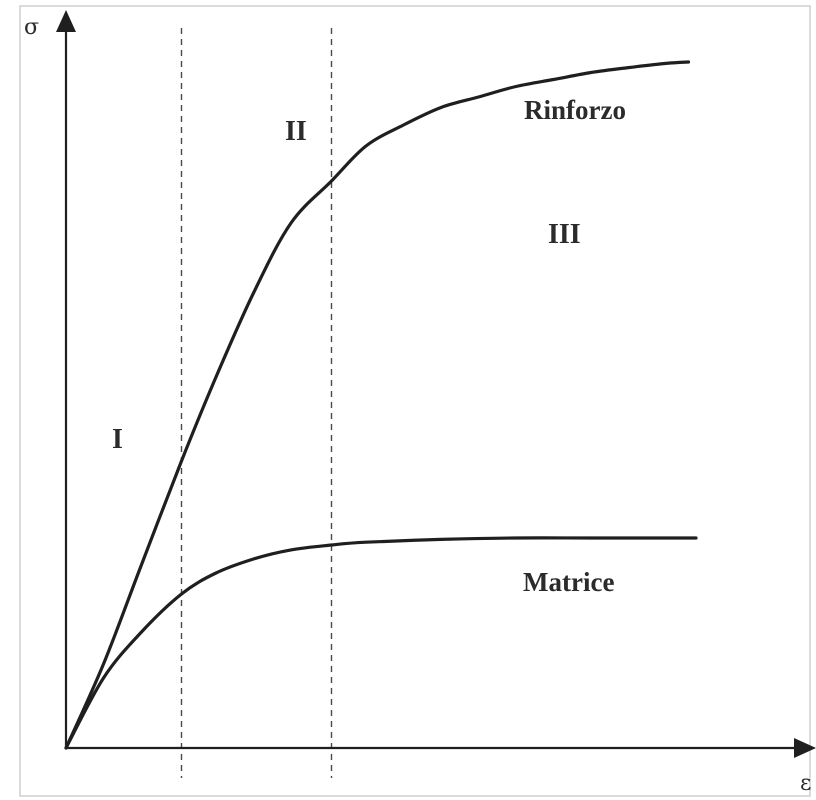 The image size is (816, 800). Describe the element at coordinates (31, 27) in the screenshot. I see `y-axis-label: σ` at that location.